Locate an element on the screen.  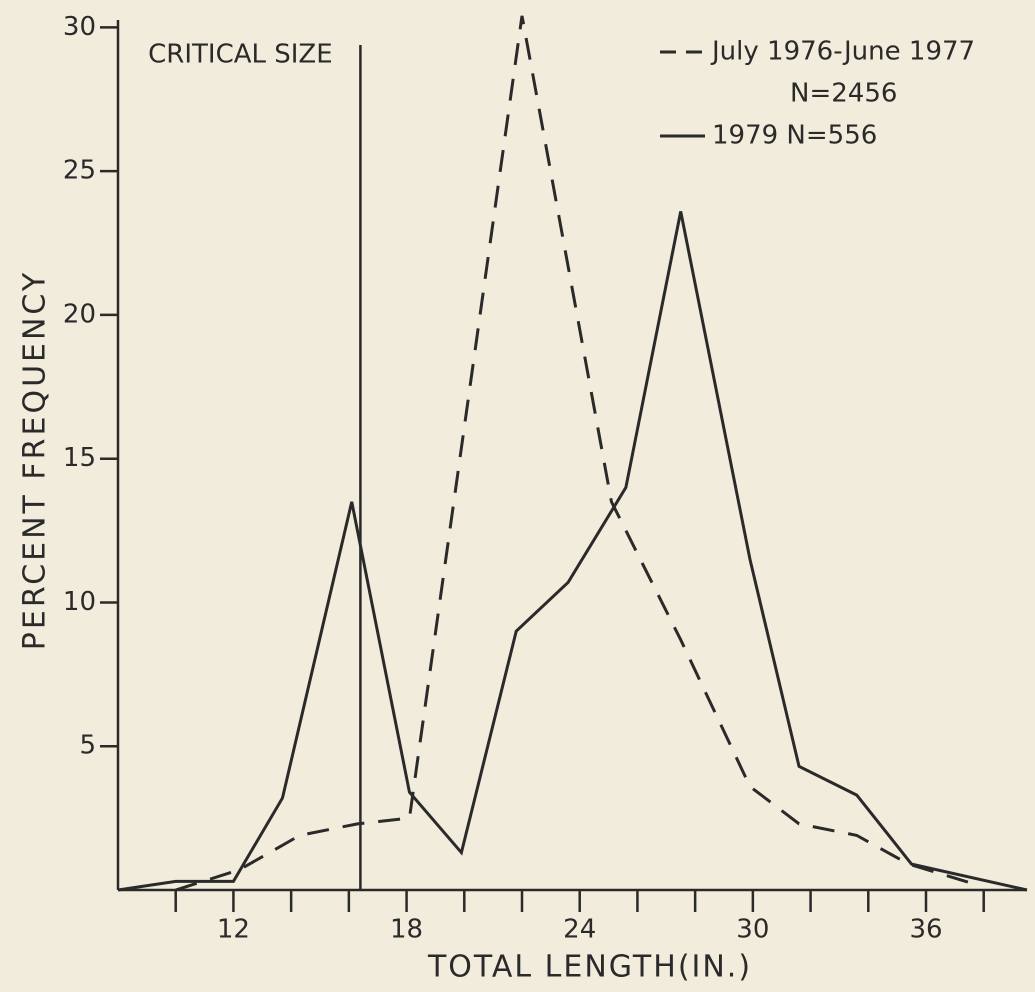
x-tick-label: 36 is located at coordinates (925, 930).